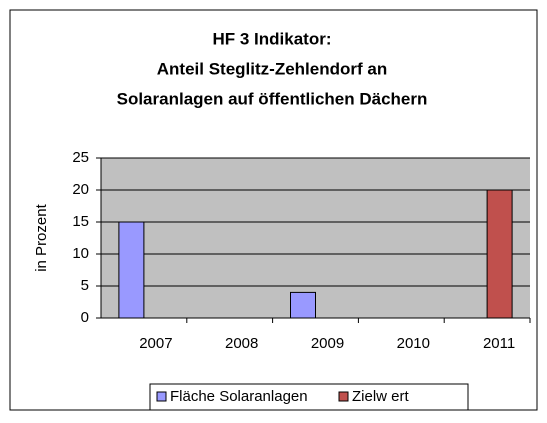 The width and height of the screenshot is (547, 423). Describe the element at coordinates (272, 98) in the screenshot. I see `chart-title: Solaranlagen auf öffentlichen Dächern` at that location.